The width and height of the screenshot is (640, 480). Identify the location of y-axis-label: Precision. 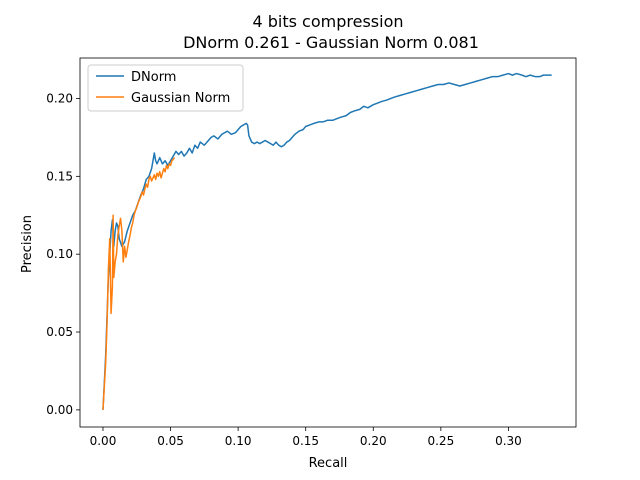
(27, 244).